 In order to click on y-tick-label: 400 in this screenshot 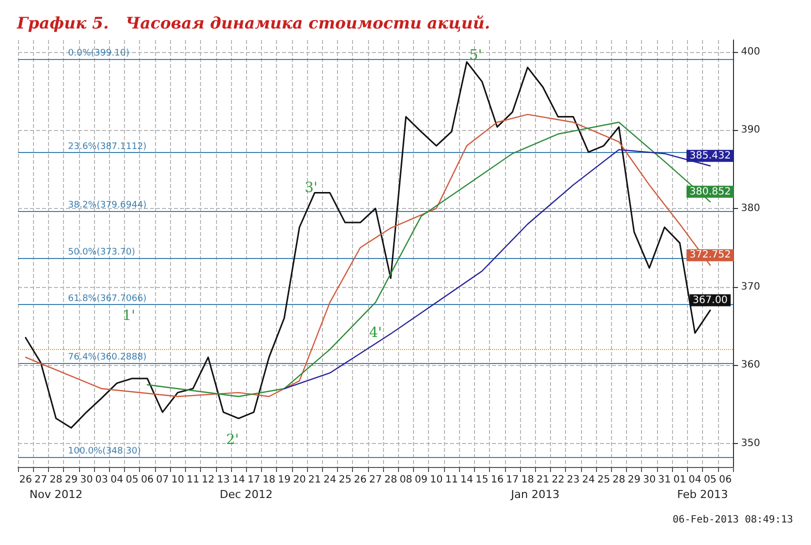, I will do `click(750, 52)`.